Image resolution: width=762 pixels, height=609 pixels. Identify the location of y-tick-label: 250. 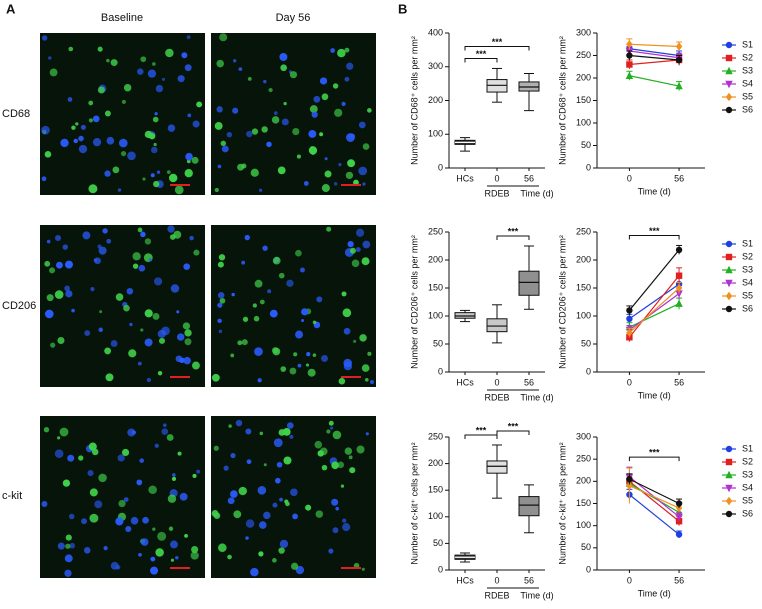
(583, 459).